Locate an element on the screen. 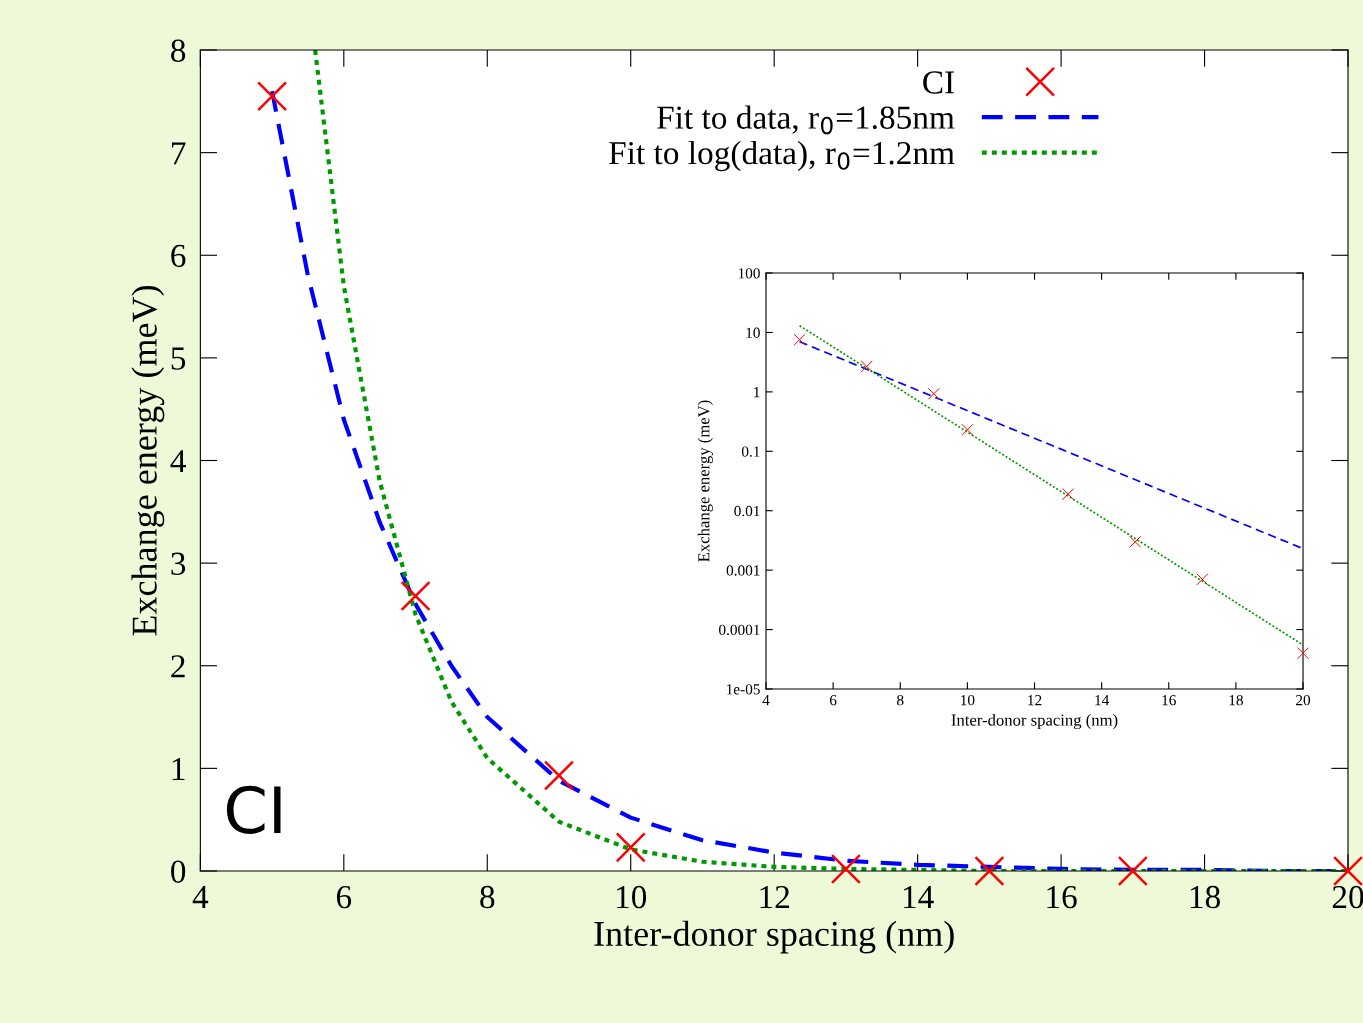  annotation: CI is located at coordinates (253, 809).